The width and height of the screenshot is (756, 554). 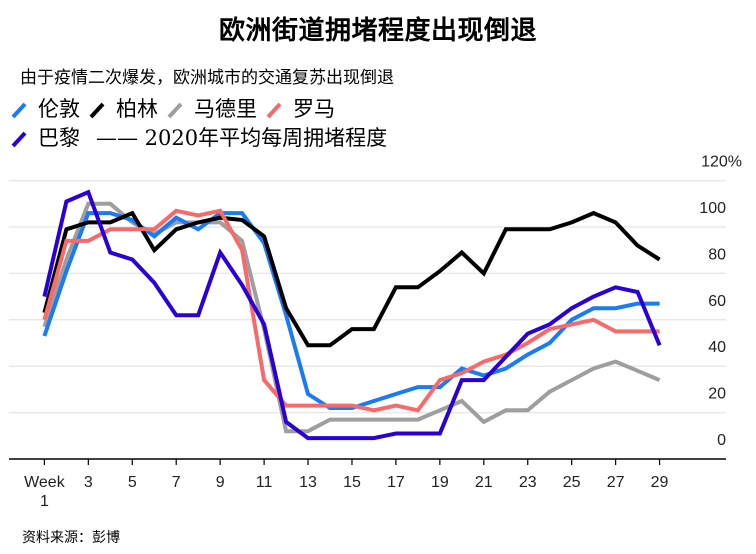 What do you see at coordinates (314, 109) in the screenshot?
I see `legend-label-rome: 罗马` at bounding box center [314, 109].